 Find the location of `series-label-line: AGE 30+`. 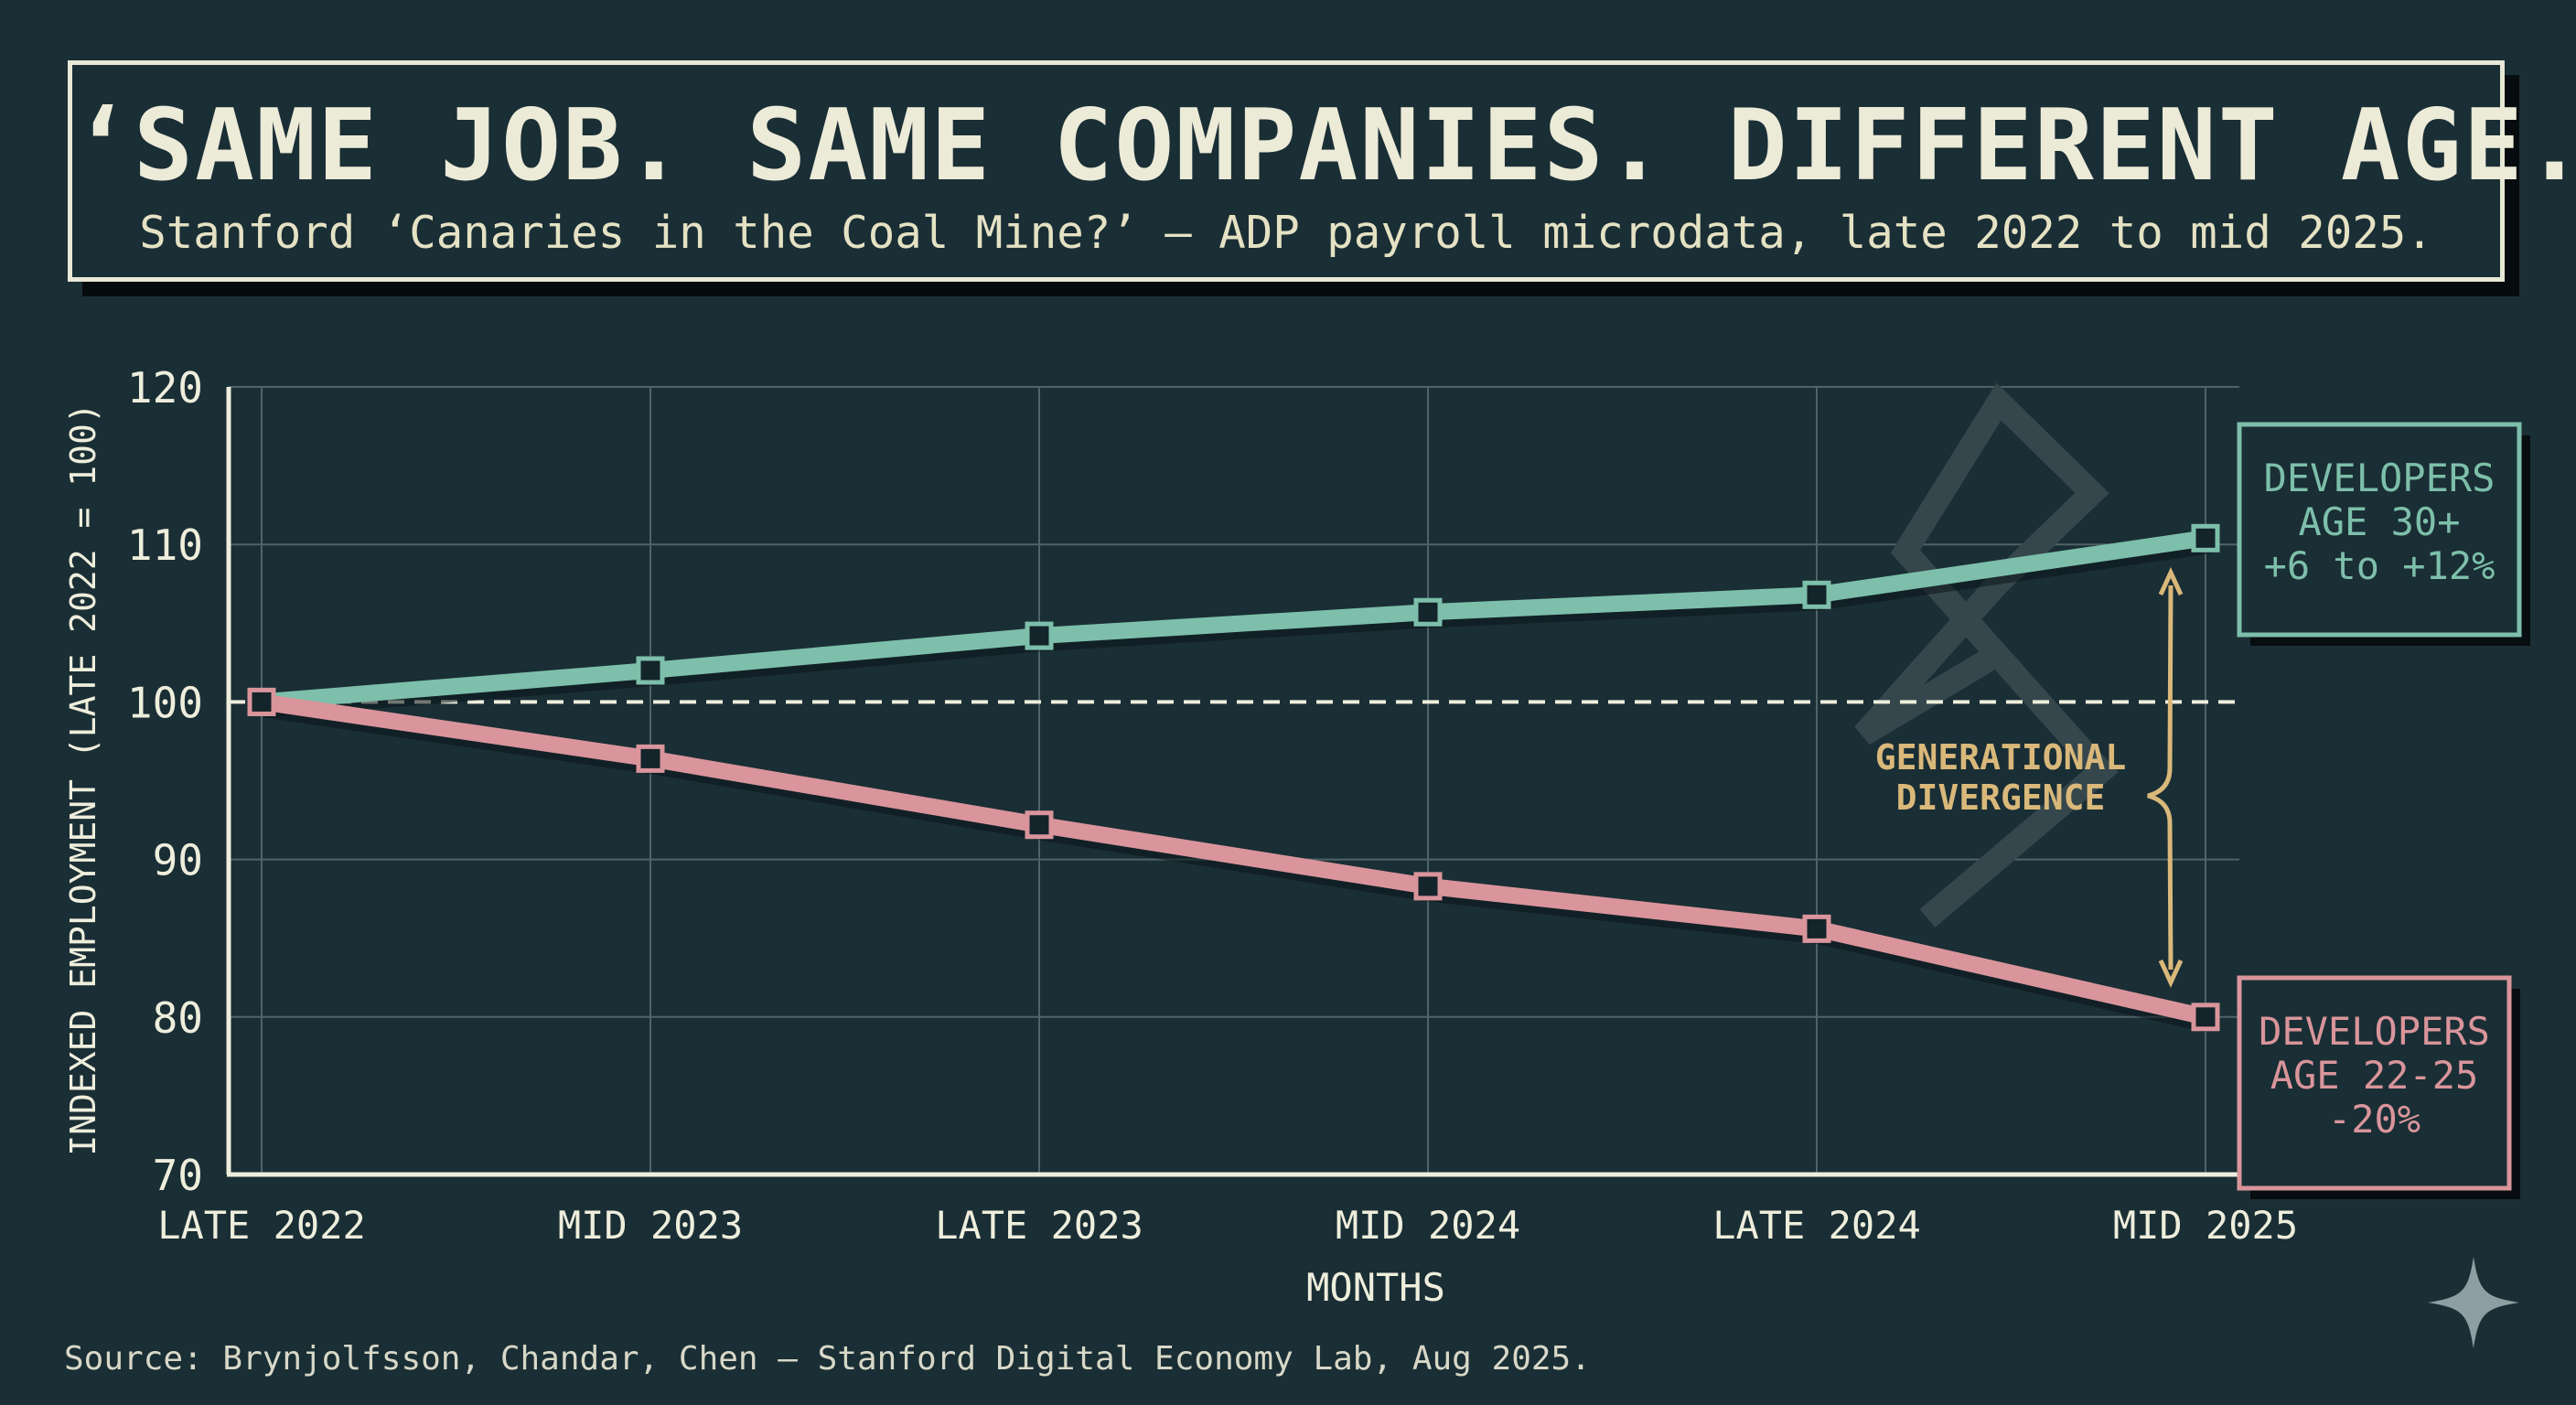

series-label-line: AGE 30+ is located at coordinates (2379, 521).